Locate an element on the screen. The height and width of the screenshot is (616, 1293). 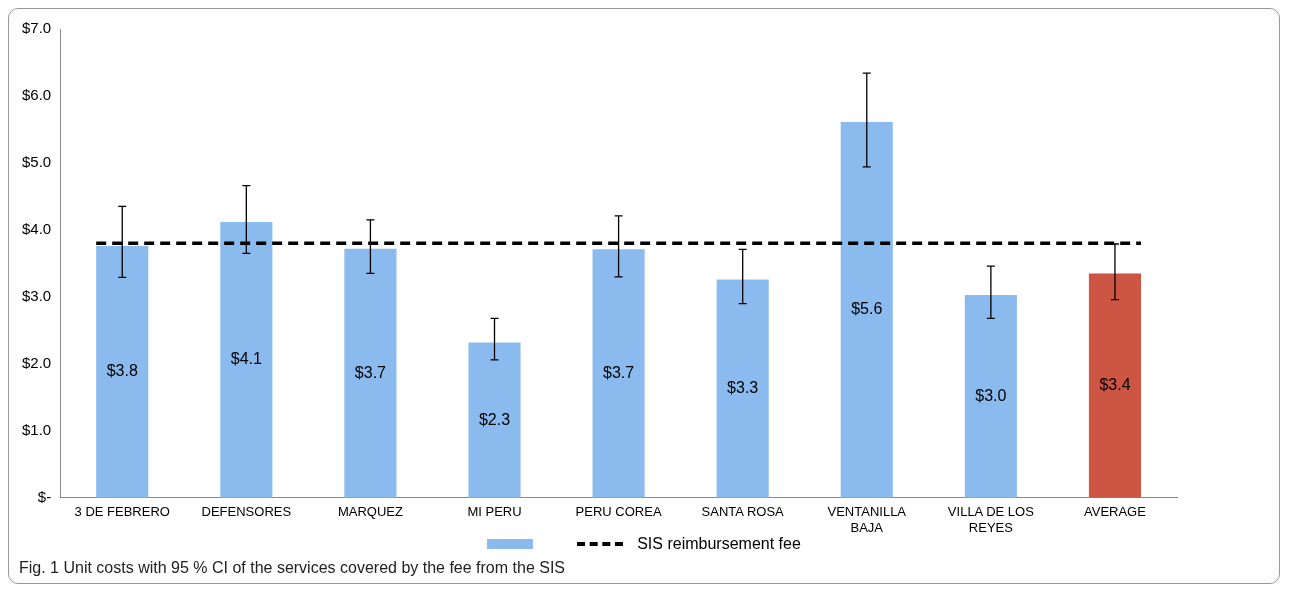
y-tick-label: $1.0 is located at coordinates (36, 429).